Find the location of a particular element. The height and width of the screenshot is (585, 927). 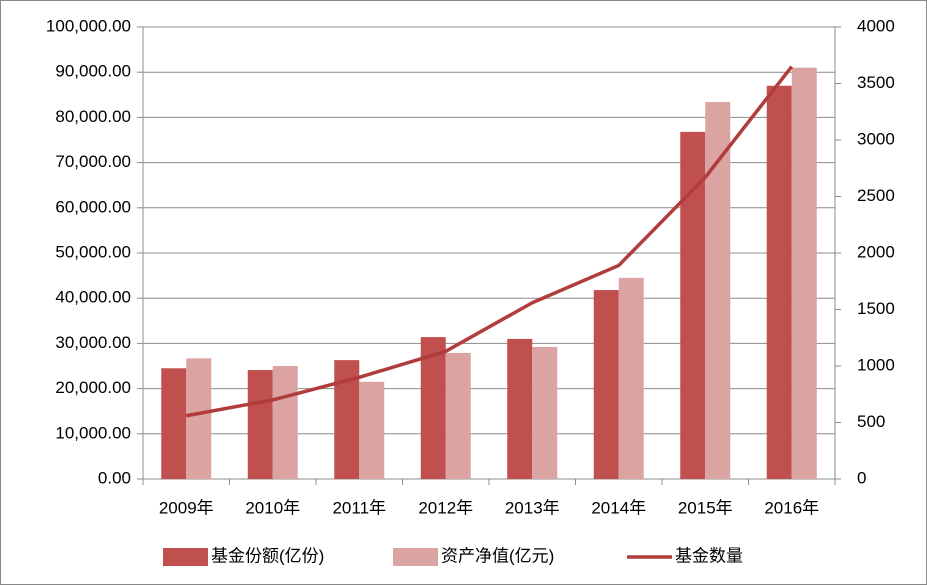

y-tick-label: 80,000.00 is located at coordinates (93, 116).